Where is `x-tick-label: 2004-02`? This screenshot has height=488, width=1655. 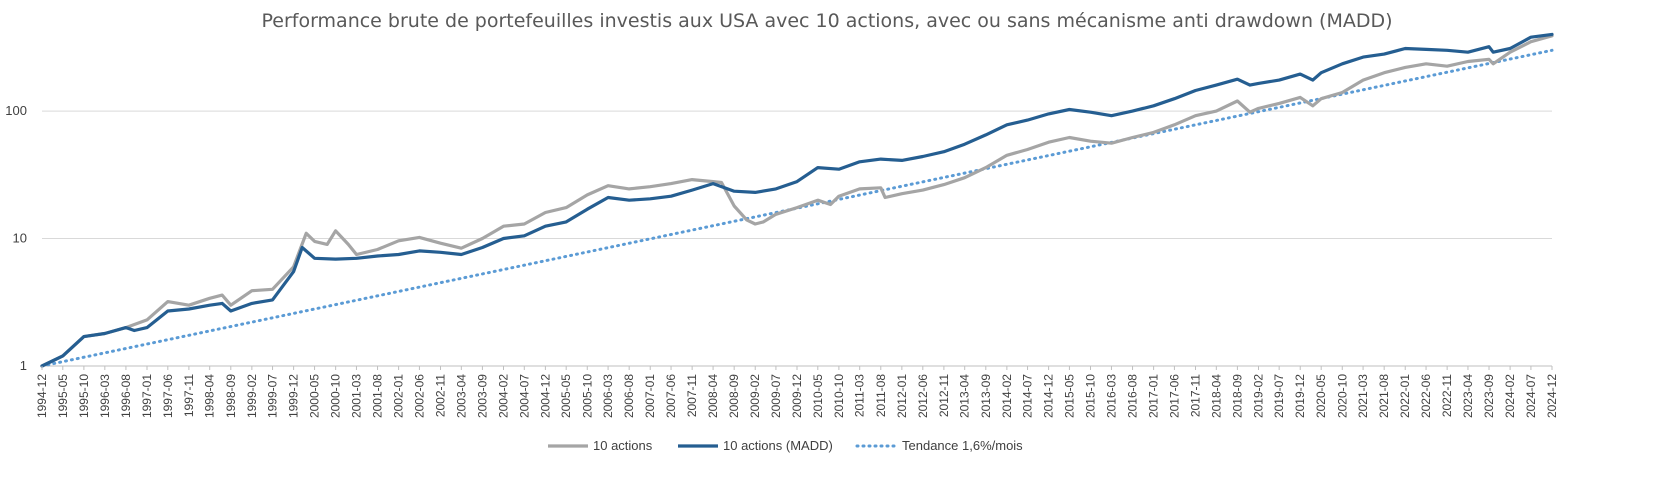
x-tick-label: 2004-02 is located at coordinates (503, 396).